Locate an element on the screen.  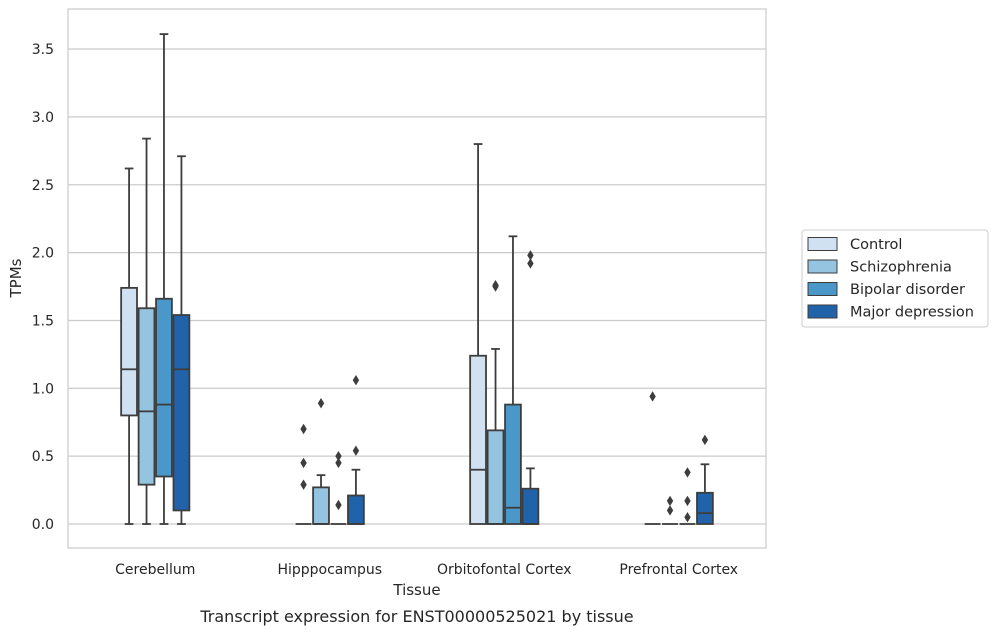
y-tick-label: 2.5 is located at coordinates (43, 186).